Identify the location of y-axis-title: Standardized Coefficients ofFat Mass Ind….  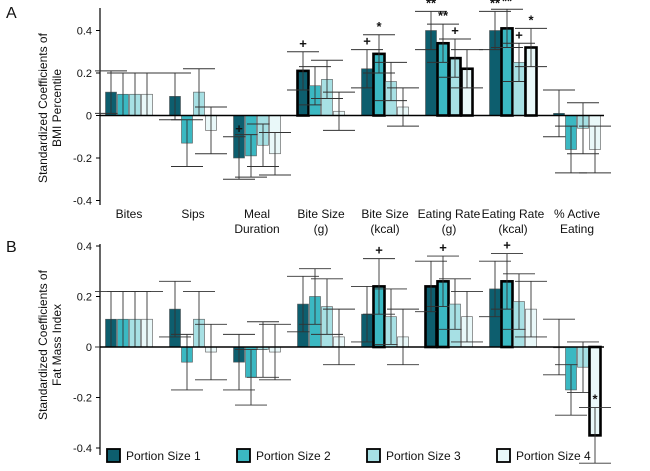
(50, 344).